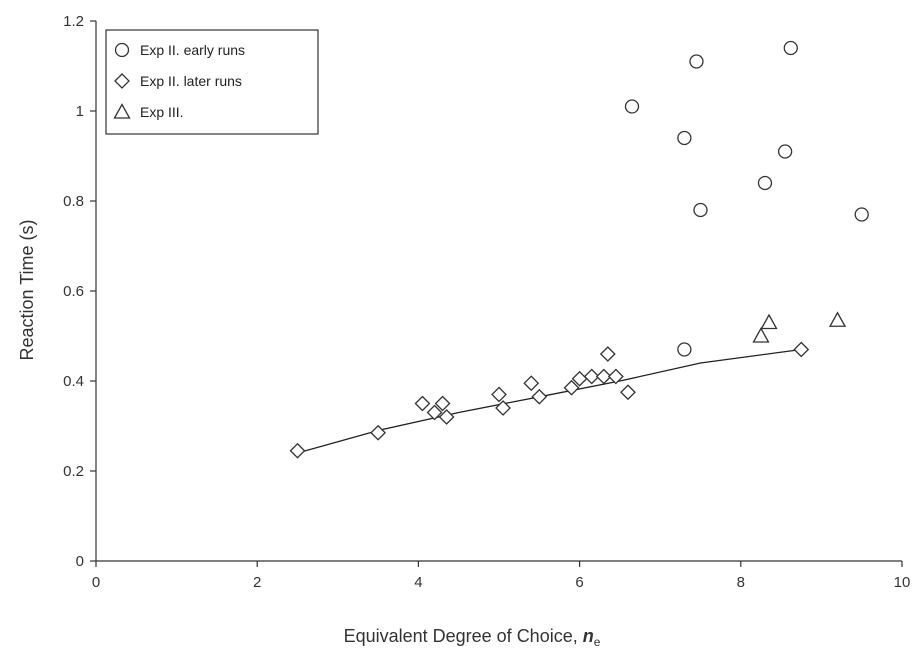  Describe the element at coordinates (588, 636) in the screenshot. I see `x-axis-title-variable: n` at that location.